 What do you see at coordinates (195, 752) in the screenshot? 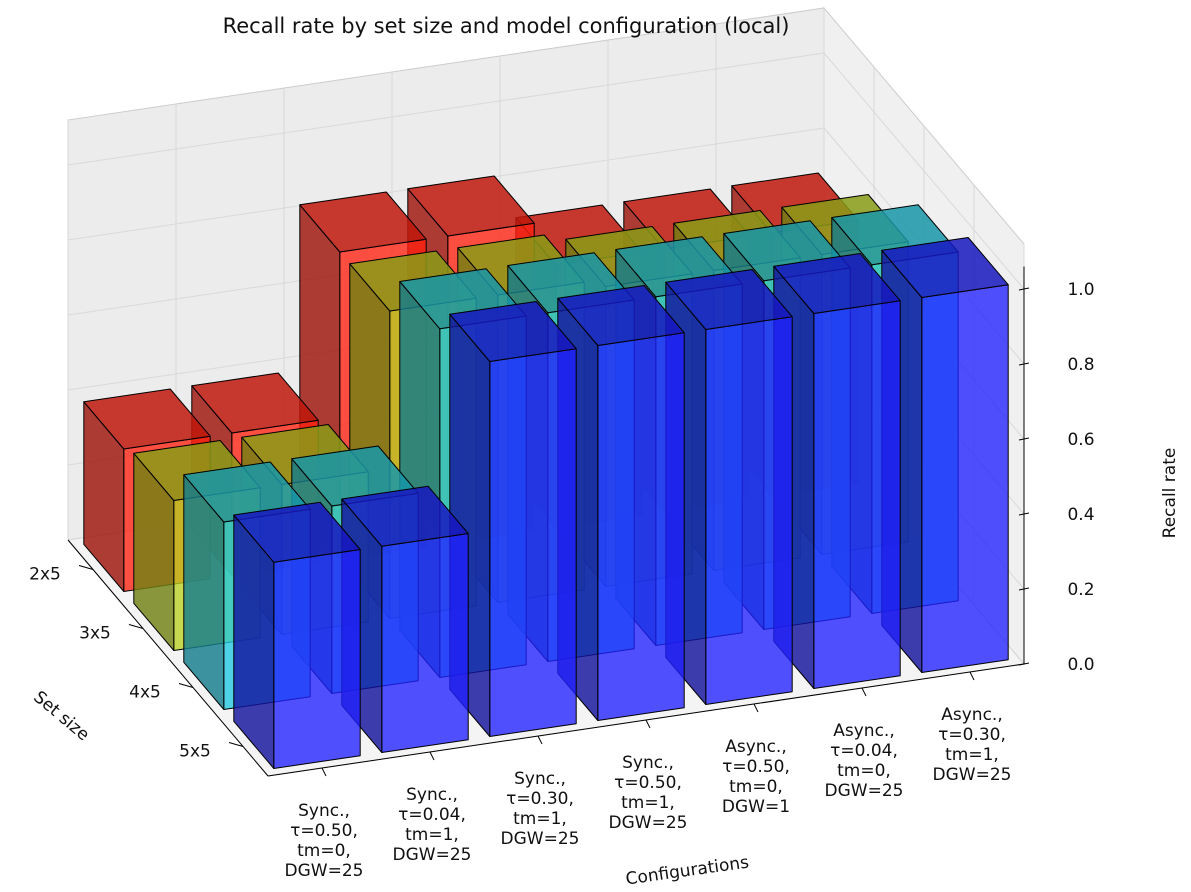
I see `y-tick-label: 5x5` at bounding box center [195, 752].